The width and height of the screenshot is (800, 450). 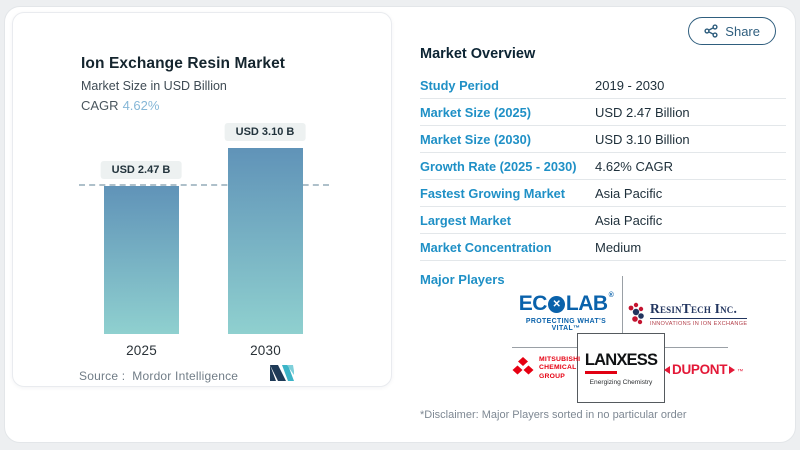 I want to click on bar-2030, so click(x=265, y=241).